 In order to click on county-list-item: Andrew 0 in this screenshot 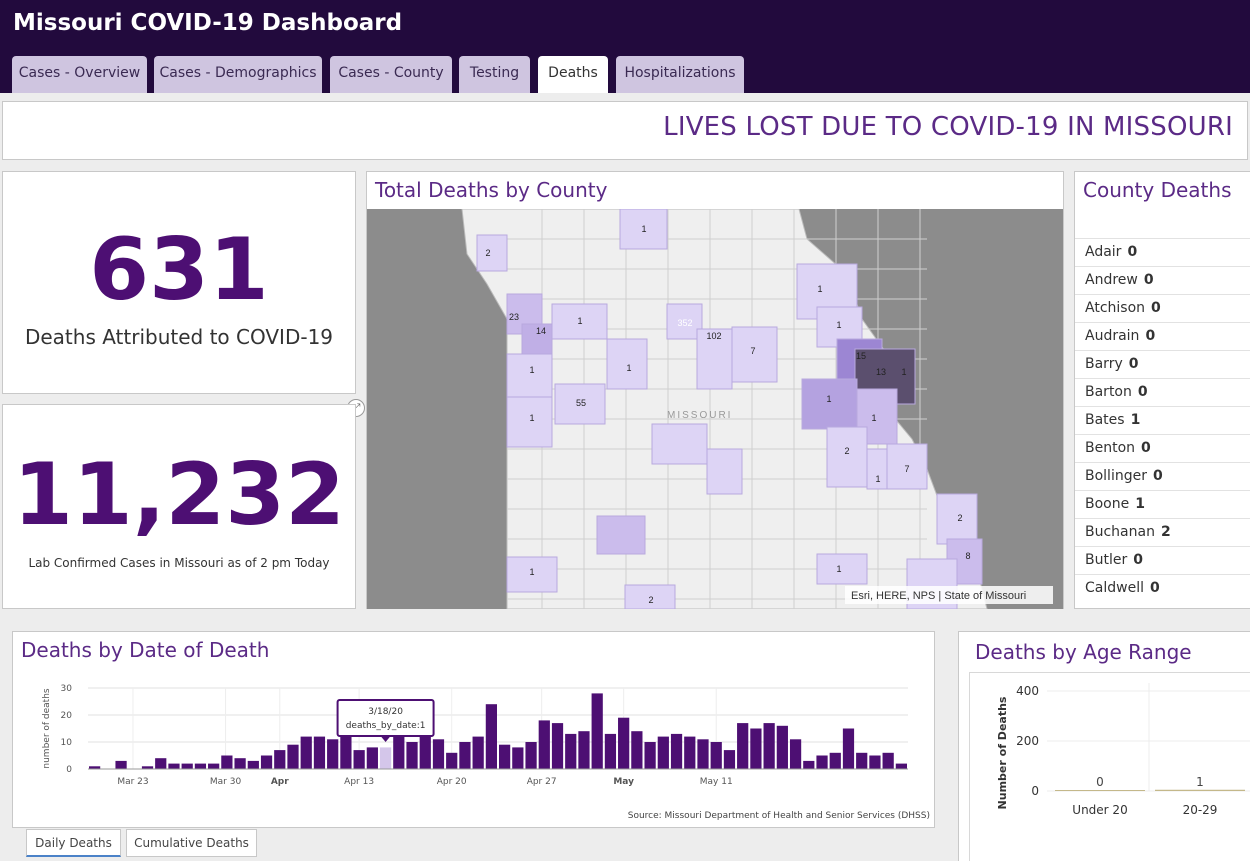, I will do `click(1162, 280)`.